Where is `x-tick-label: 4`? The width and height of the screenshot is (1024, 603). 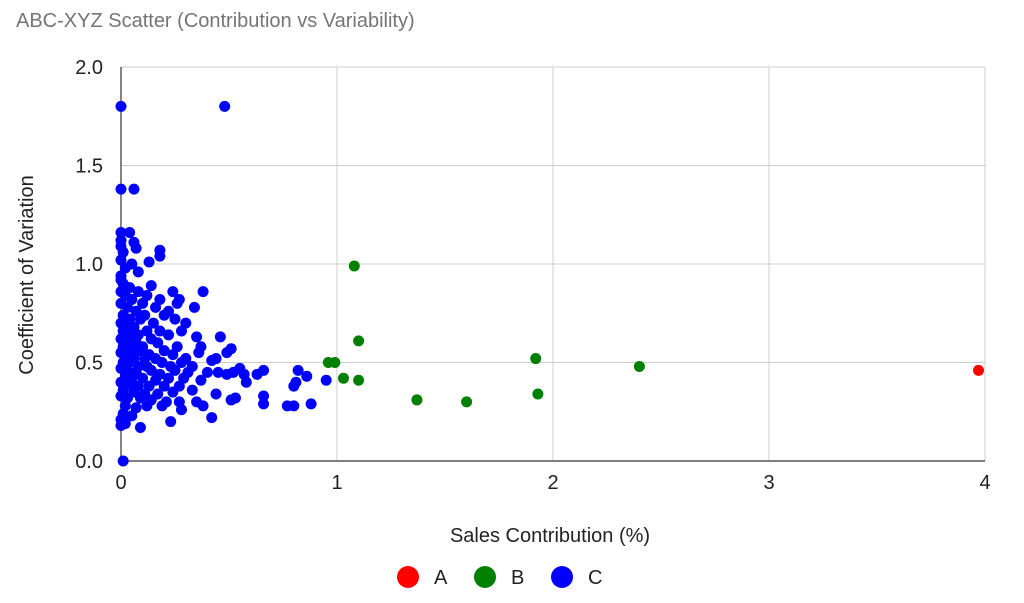
x-tick-label: 4 is located at coordinates (984, 483).